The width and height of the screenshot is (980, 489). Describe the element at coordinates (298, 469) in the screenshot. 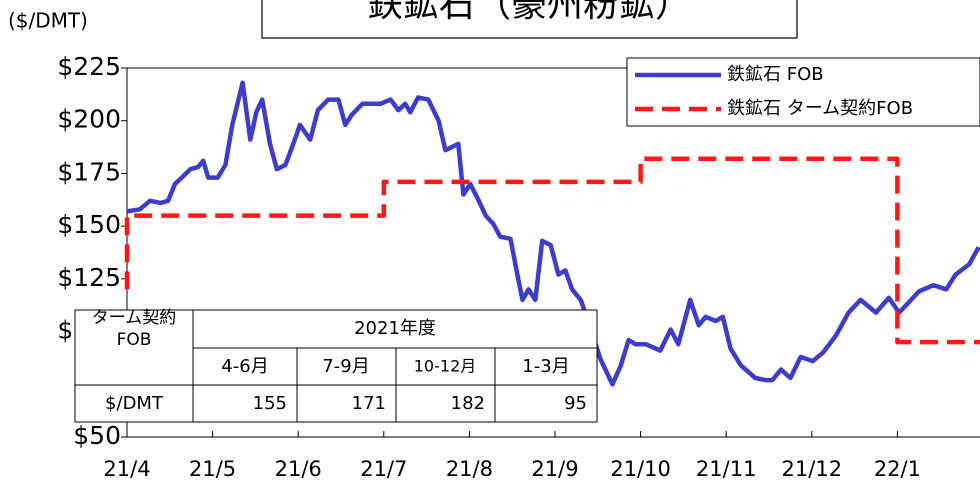

I see `x-tick-label: 21/6` at that location.